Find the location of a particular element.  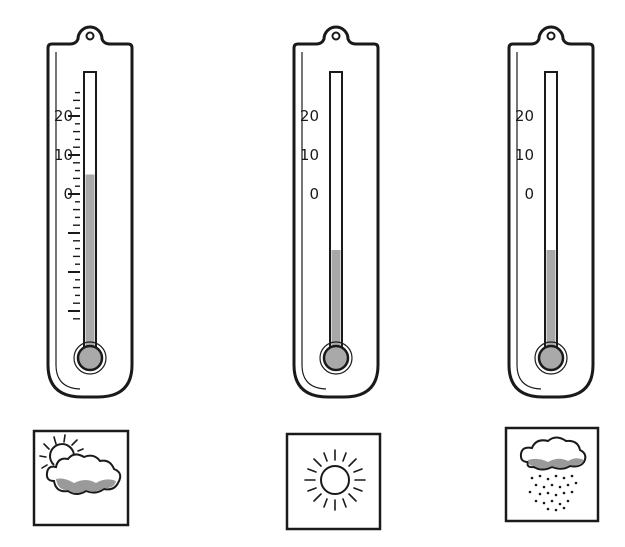

sun-disc is located at coordinates (335, 480).